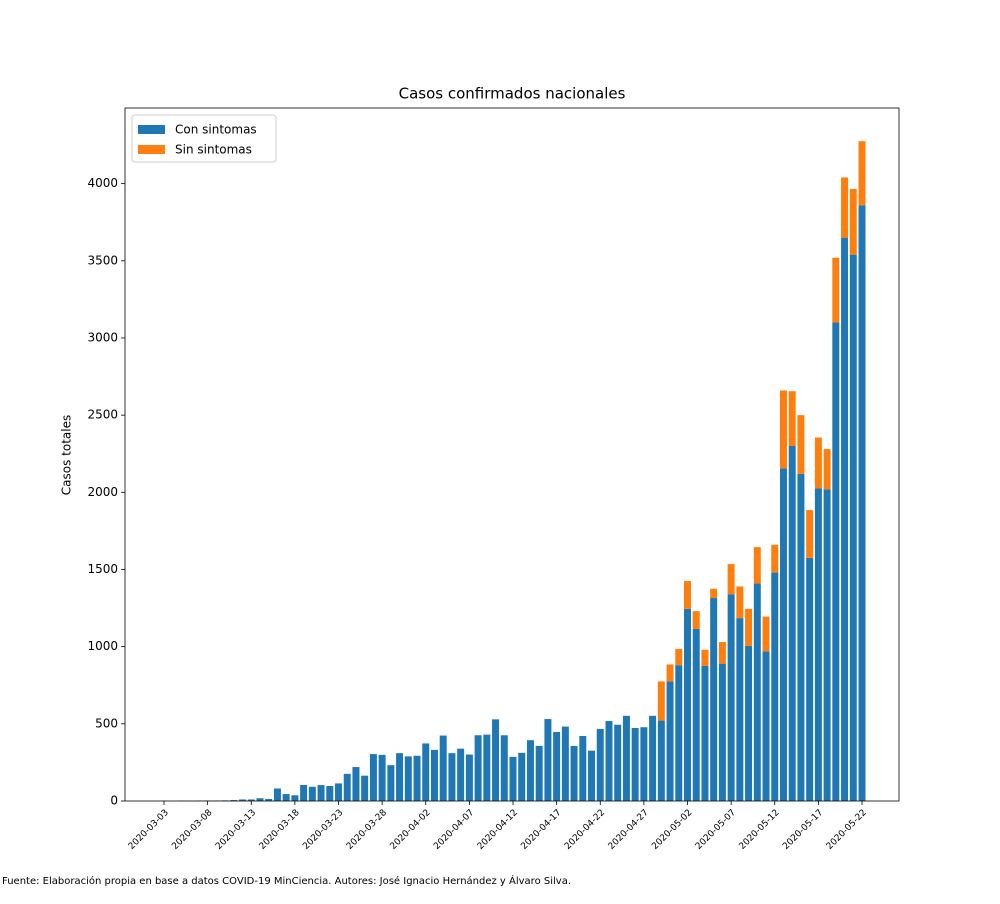  I want to click on y-tick-label: 3500, so click(102, 260).